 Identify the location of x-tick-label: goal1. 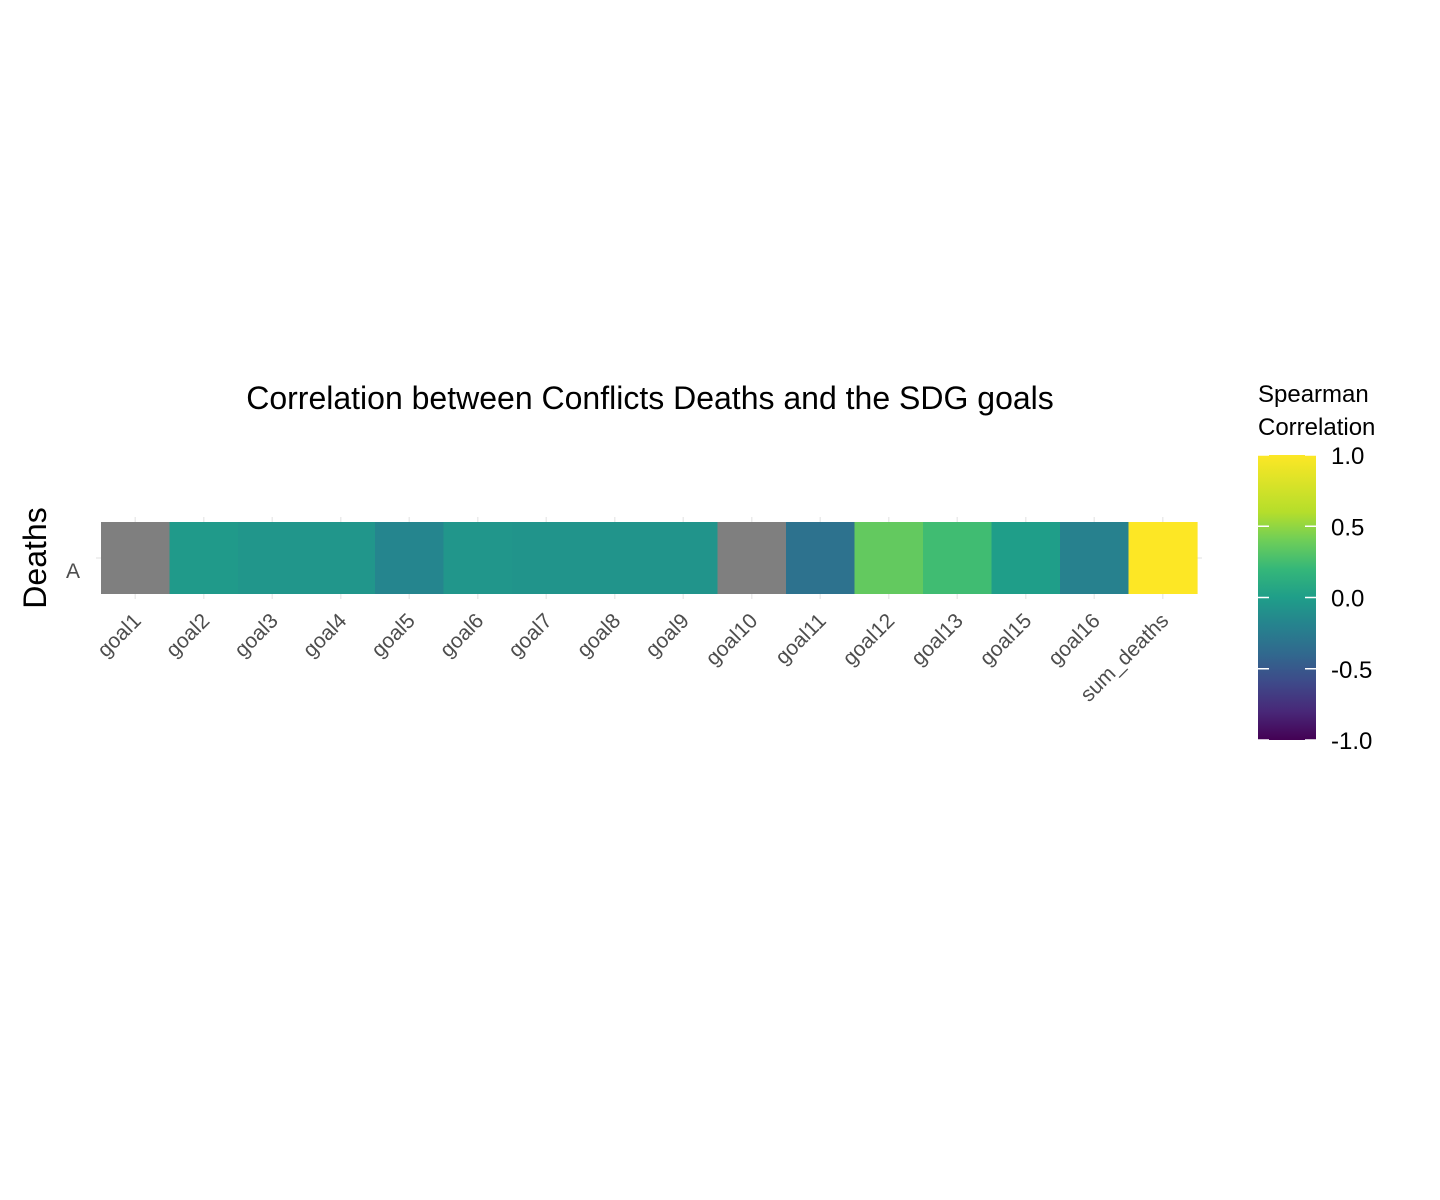
(119, 635).